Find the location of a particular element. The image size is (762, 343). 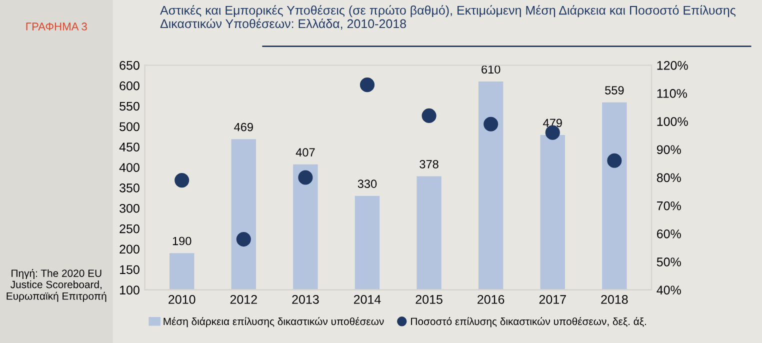

x-tick-label: 2010 is located at coordinates (182, 299).